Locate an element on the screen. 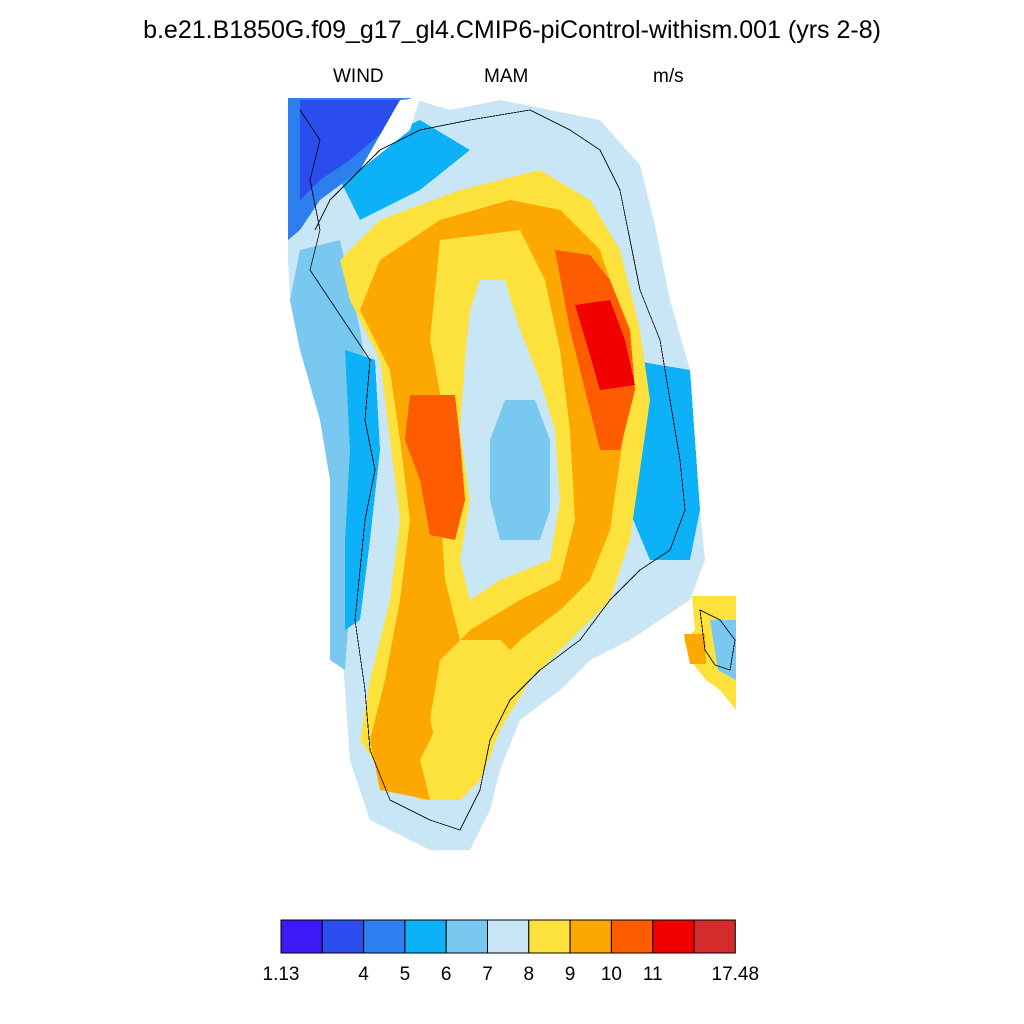 The width and height of the screenshot is (1024, 1024). colorbar-tick-label: 8 is located at coordinates (529, 974).